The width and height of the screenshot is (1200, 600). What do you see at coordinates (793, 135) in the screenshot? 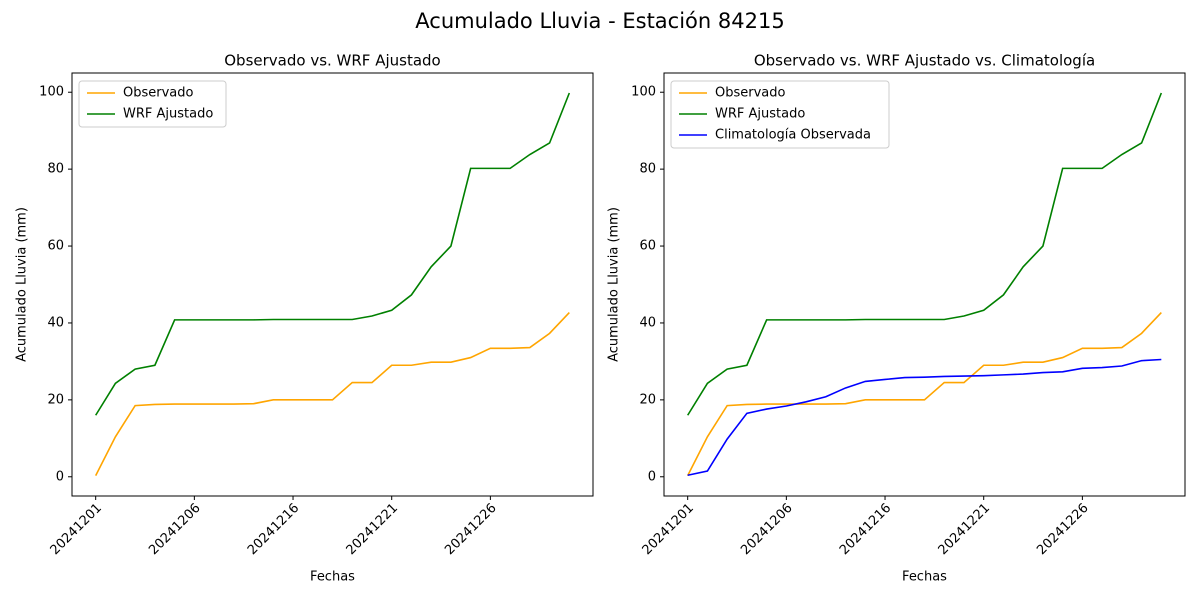
I see `legend-label: Climatología Observada` at bounding box center [793, 135].